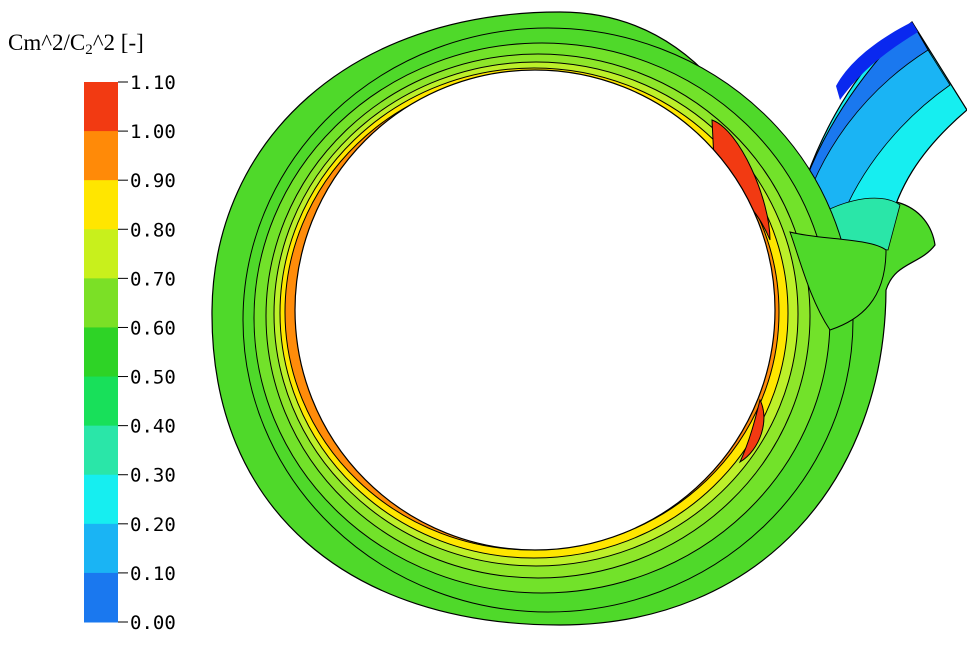 The width and height of the screenshot is (967, 650). I want to click on colorbar-tick-label: 1.10, so click(153, 83).